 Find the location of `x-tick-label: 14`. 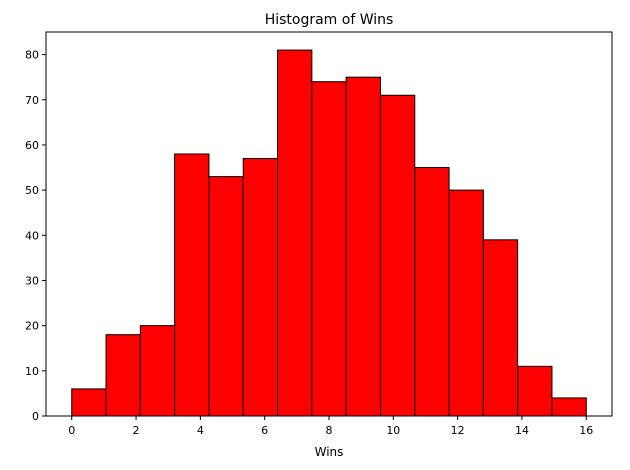

x-tick-label: 14 is located at coordinates (522, 430).